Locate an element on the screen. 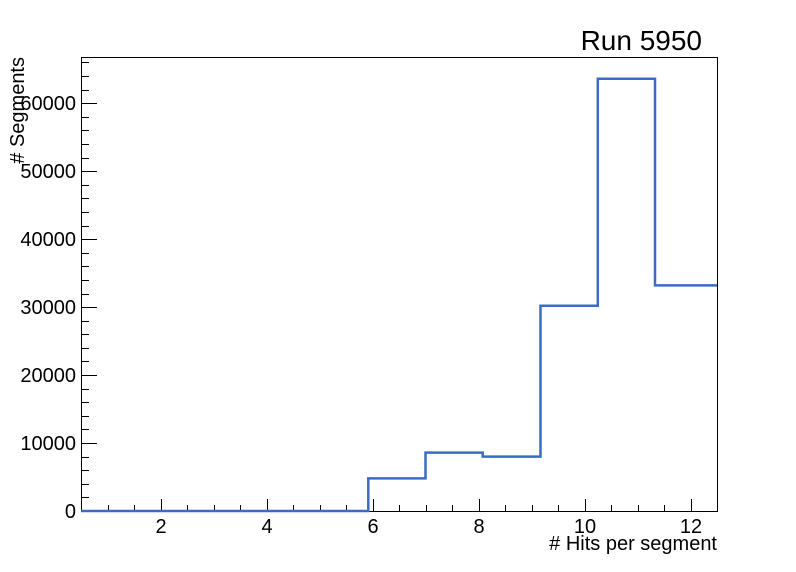 The image size is (796, 572). y-tick-label: 40000 is located at coordinates (48, 240).